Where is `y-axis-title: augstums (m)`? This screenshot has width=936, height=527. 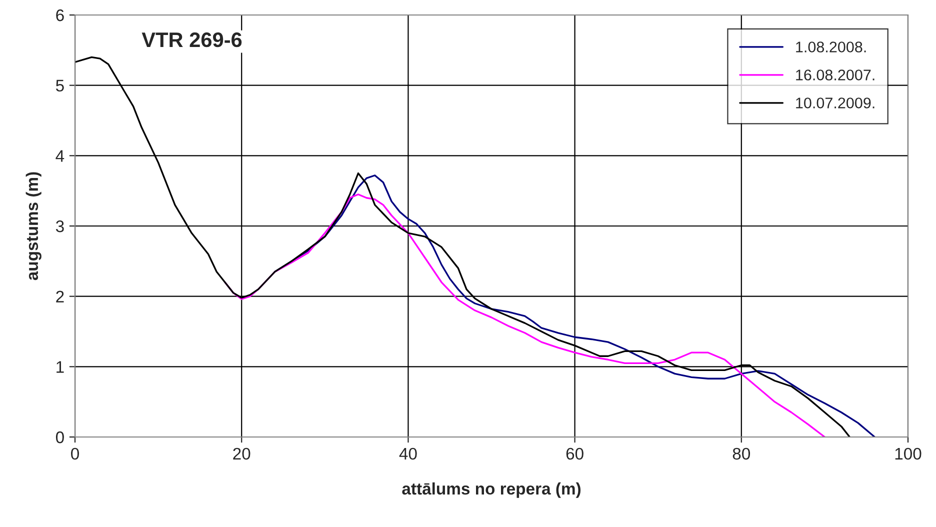 y-axis-title: augstums (m) is located at coordinates (34, 226).